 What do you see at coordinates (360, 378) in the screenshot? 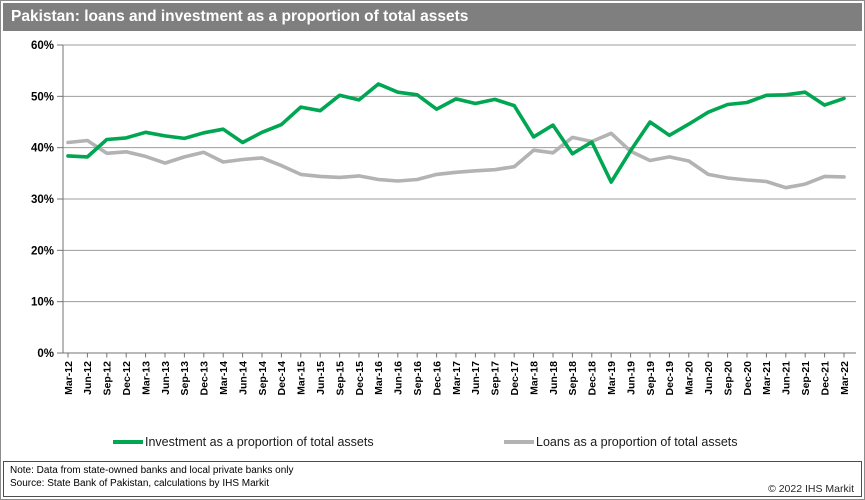
I see `x-axis-label: Dec-15` at bounding box center [360, 378].